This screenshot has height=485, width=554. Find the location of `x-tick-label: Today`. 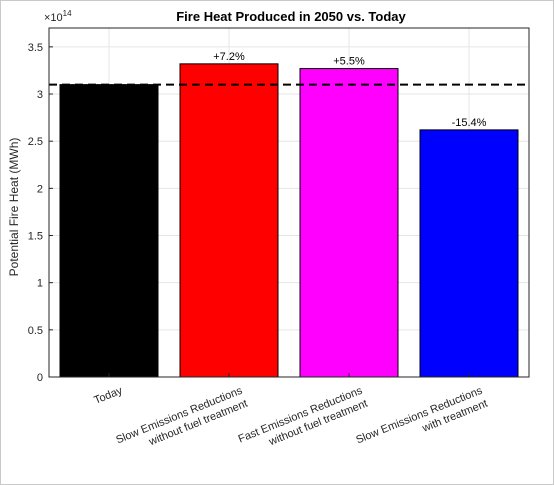

x-tick-label: Today is located at coordinates (108, 395).